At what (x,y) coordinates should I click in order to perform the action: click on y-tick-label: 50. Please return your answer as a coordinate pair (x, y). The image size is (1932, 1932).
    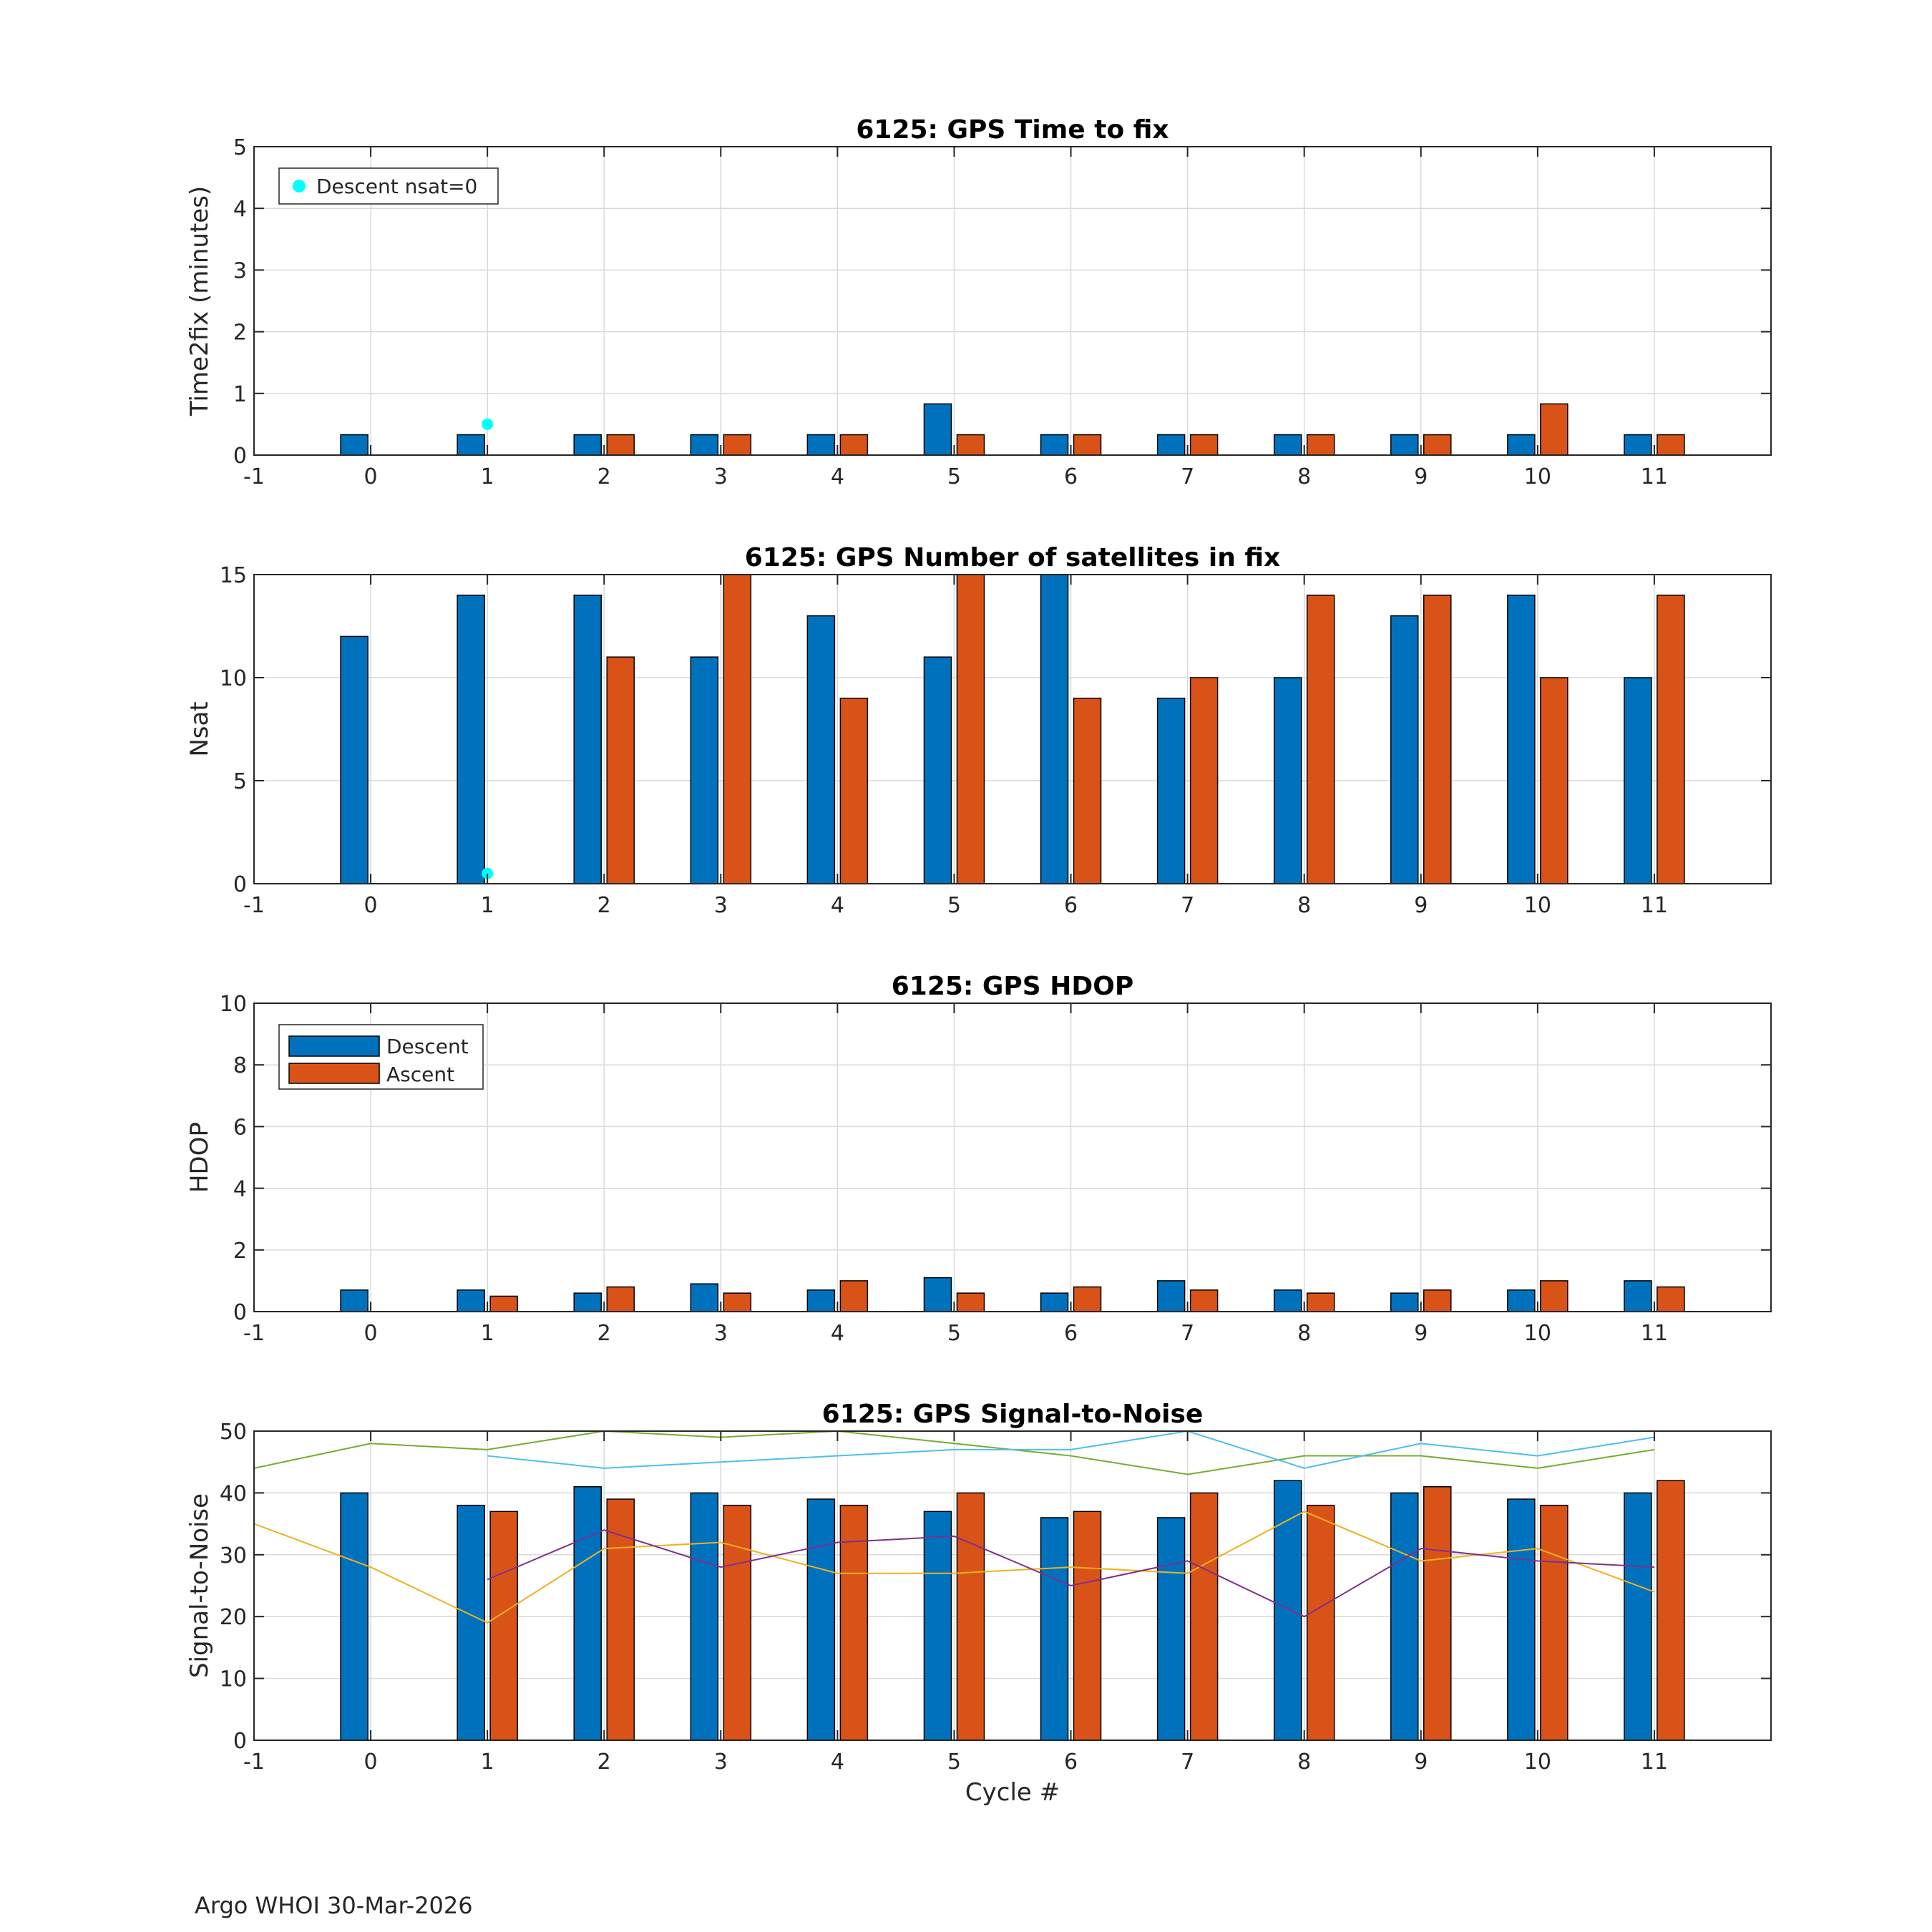
    Looking at the image, I should click on (233, 1432).